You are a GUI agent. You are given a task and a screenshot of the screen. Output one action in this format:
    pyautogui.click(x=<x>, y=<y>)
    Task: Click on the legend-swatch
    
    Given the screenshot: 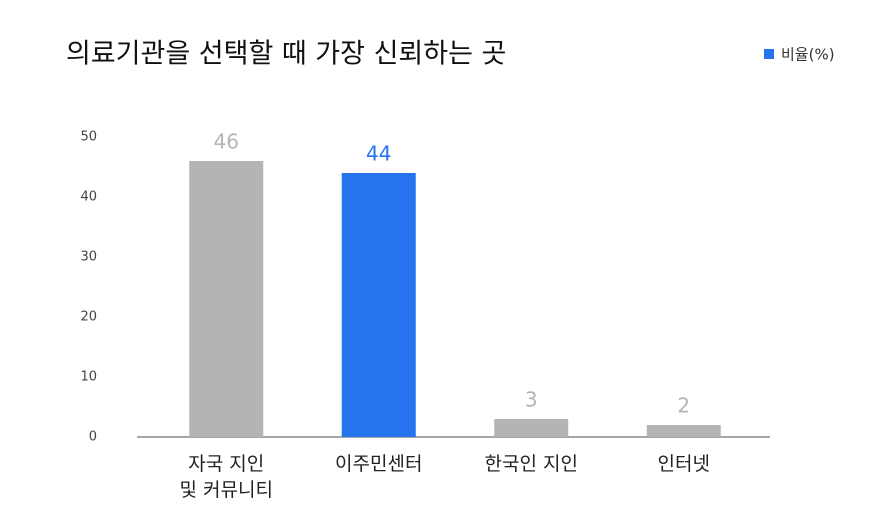 What is the action you would take?
    pyautogui.click(x=769, y=54)
    